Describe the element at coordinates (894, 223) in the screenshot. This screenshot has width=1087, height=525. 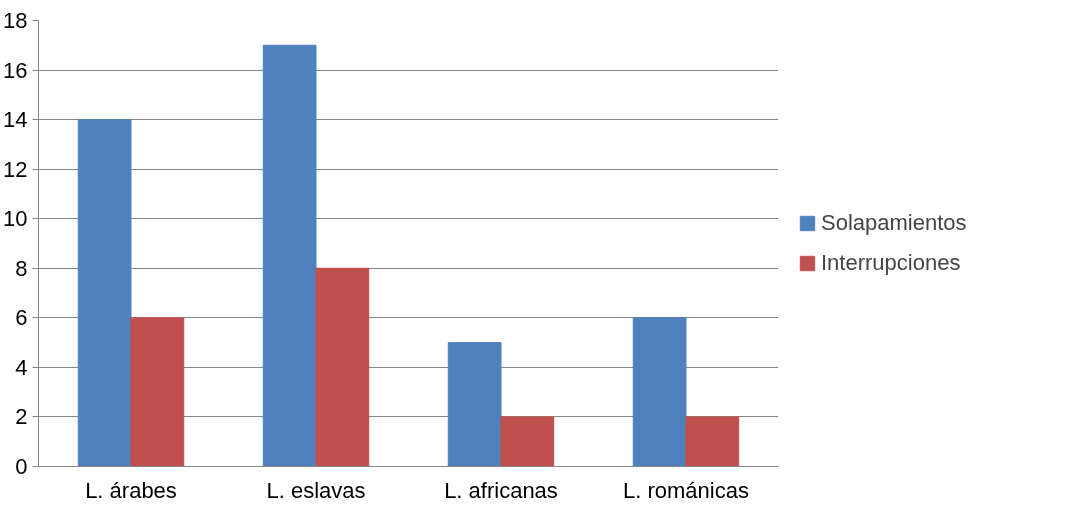
I see `legend-label: Solapamientos` at that location.